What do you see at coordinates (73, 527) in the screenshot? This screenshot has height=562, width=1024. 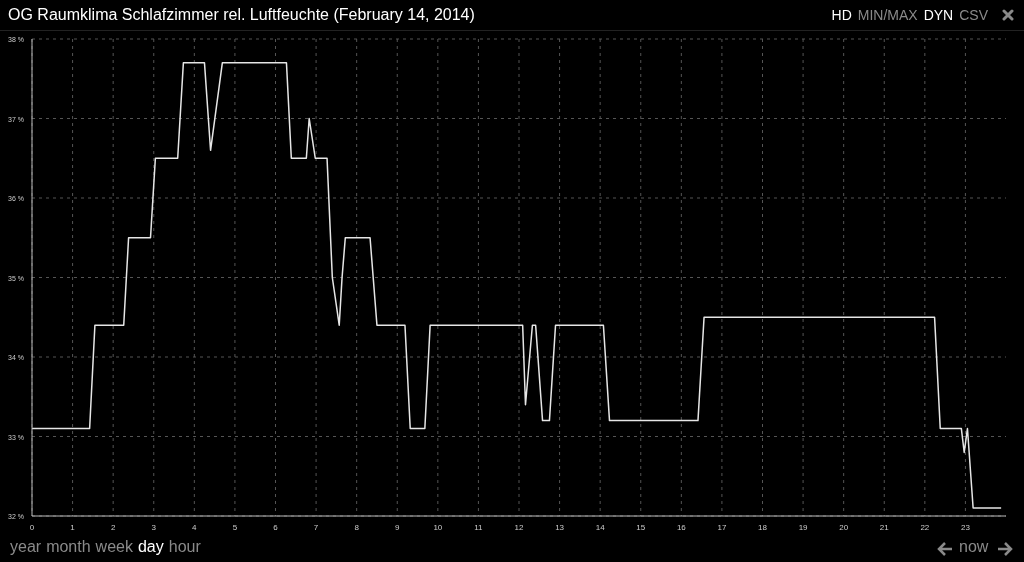 I see `x-tick-label: 1` at bounding box center [73, 527].